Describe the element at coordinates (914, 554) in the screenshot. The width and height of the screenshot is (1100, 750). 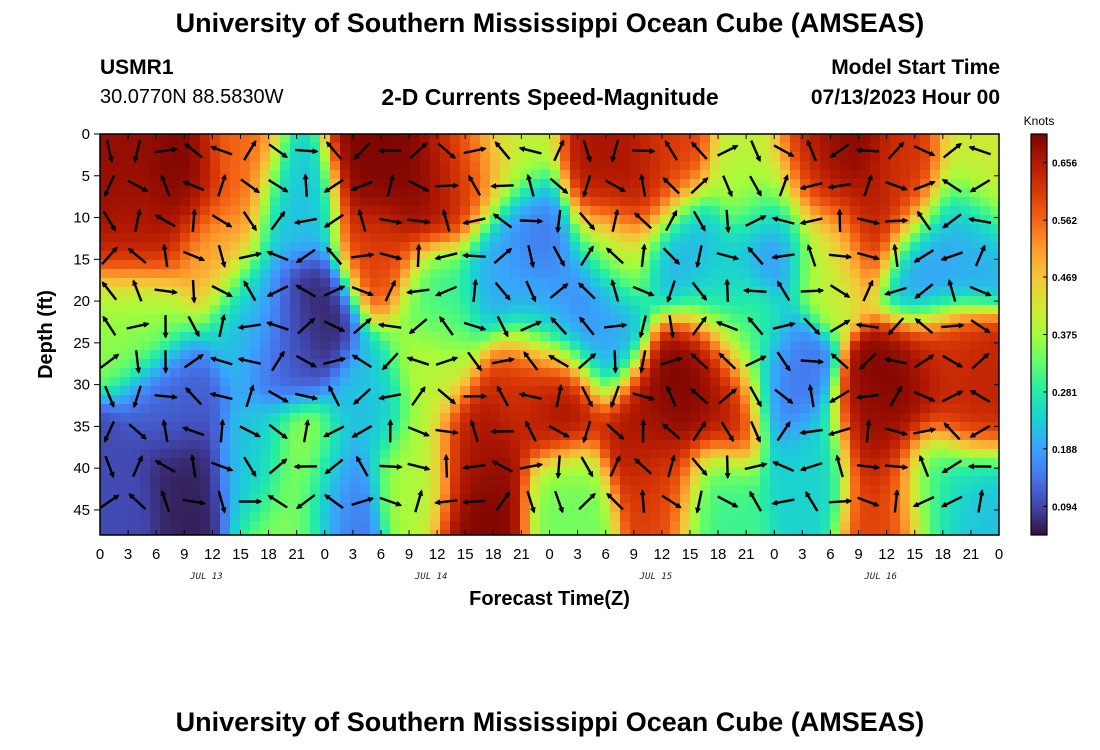
I see `x-tick-label: 15` at that location.